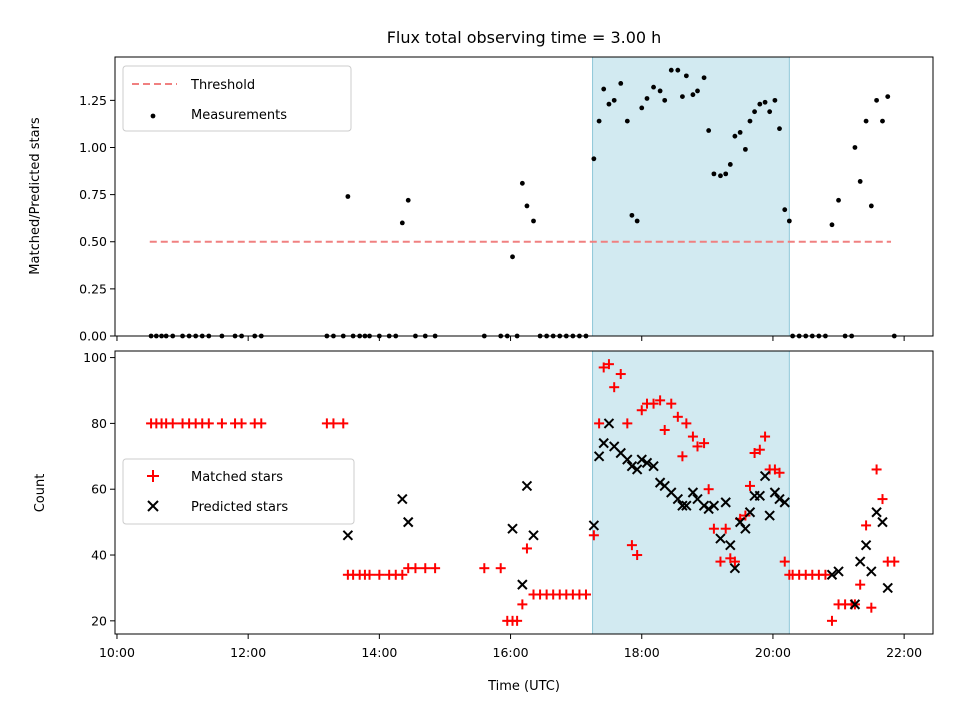  Describe the element at coordinates (524, 37) in the screenshot. I see `chart-title: Flux total observing time = 3.00 h` at that location.